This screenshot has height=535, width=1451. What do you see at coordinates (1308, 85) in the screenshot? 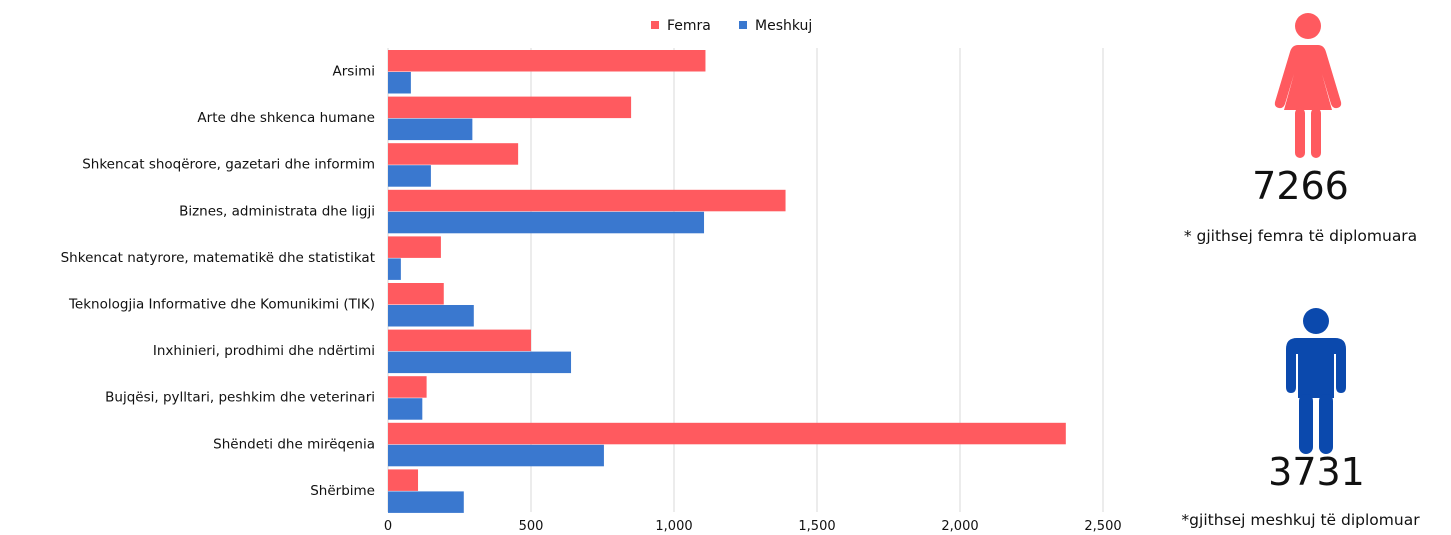
I see `female-figure-icon` at bounding box center [1308, 85].